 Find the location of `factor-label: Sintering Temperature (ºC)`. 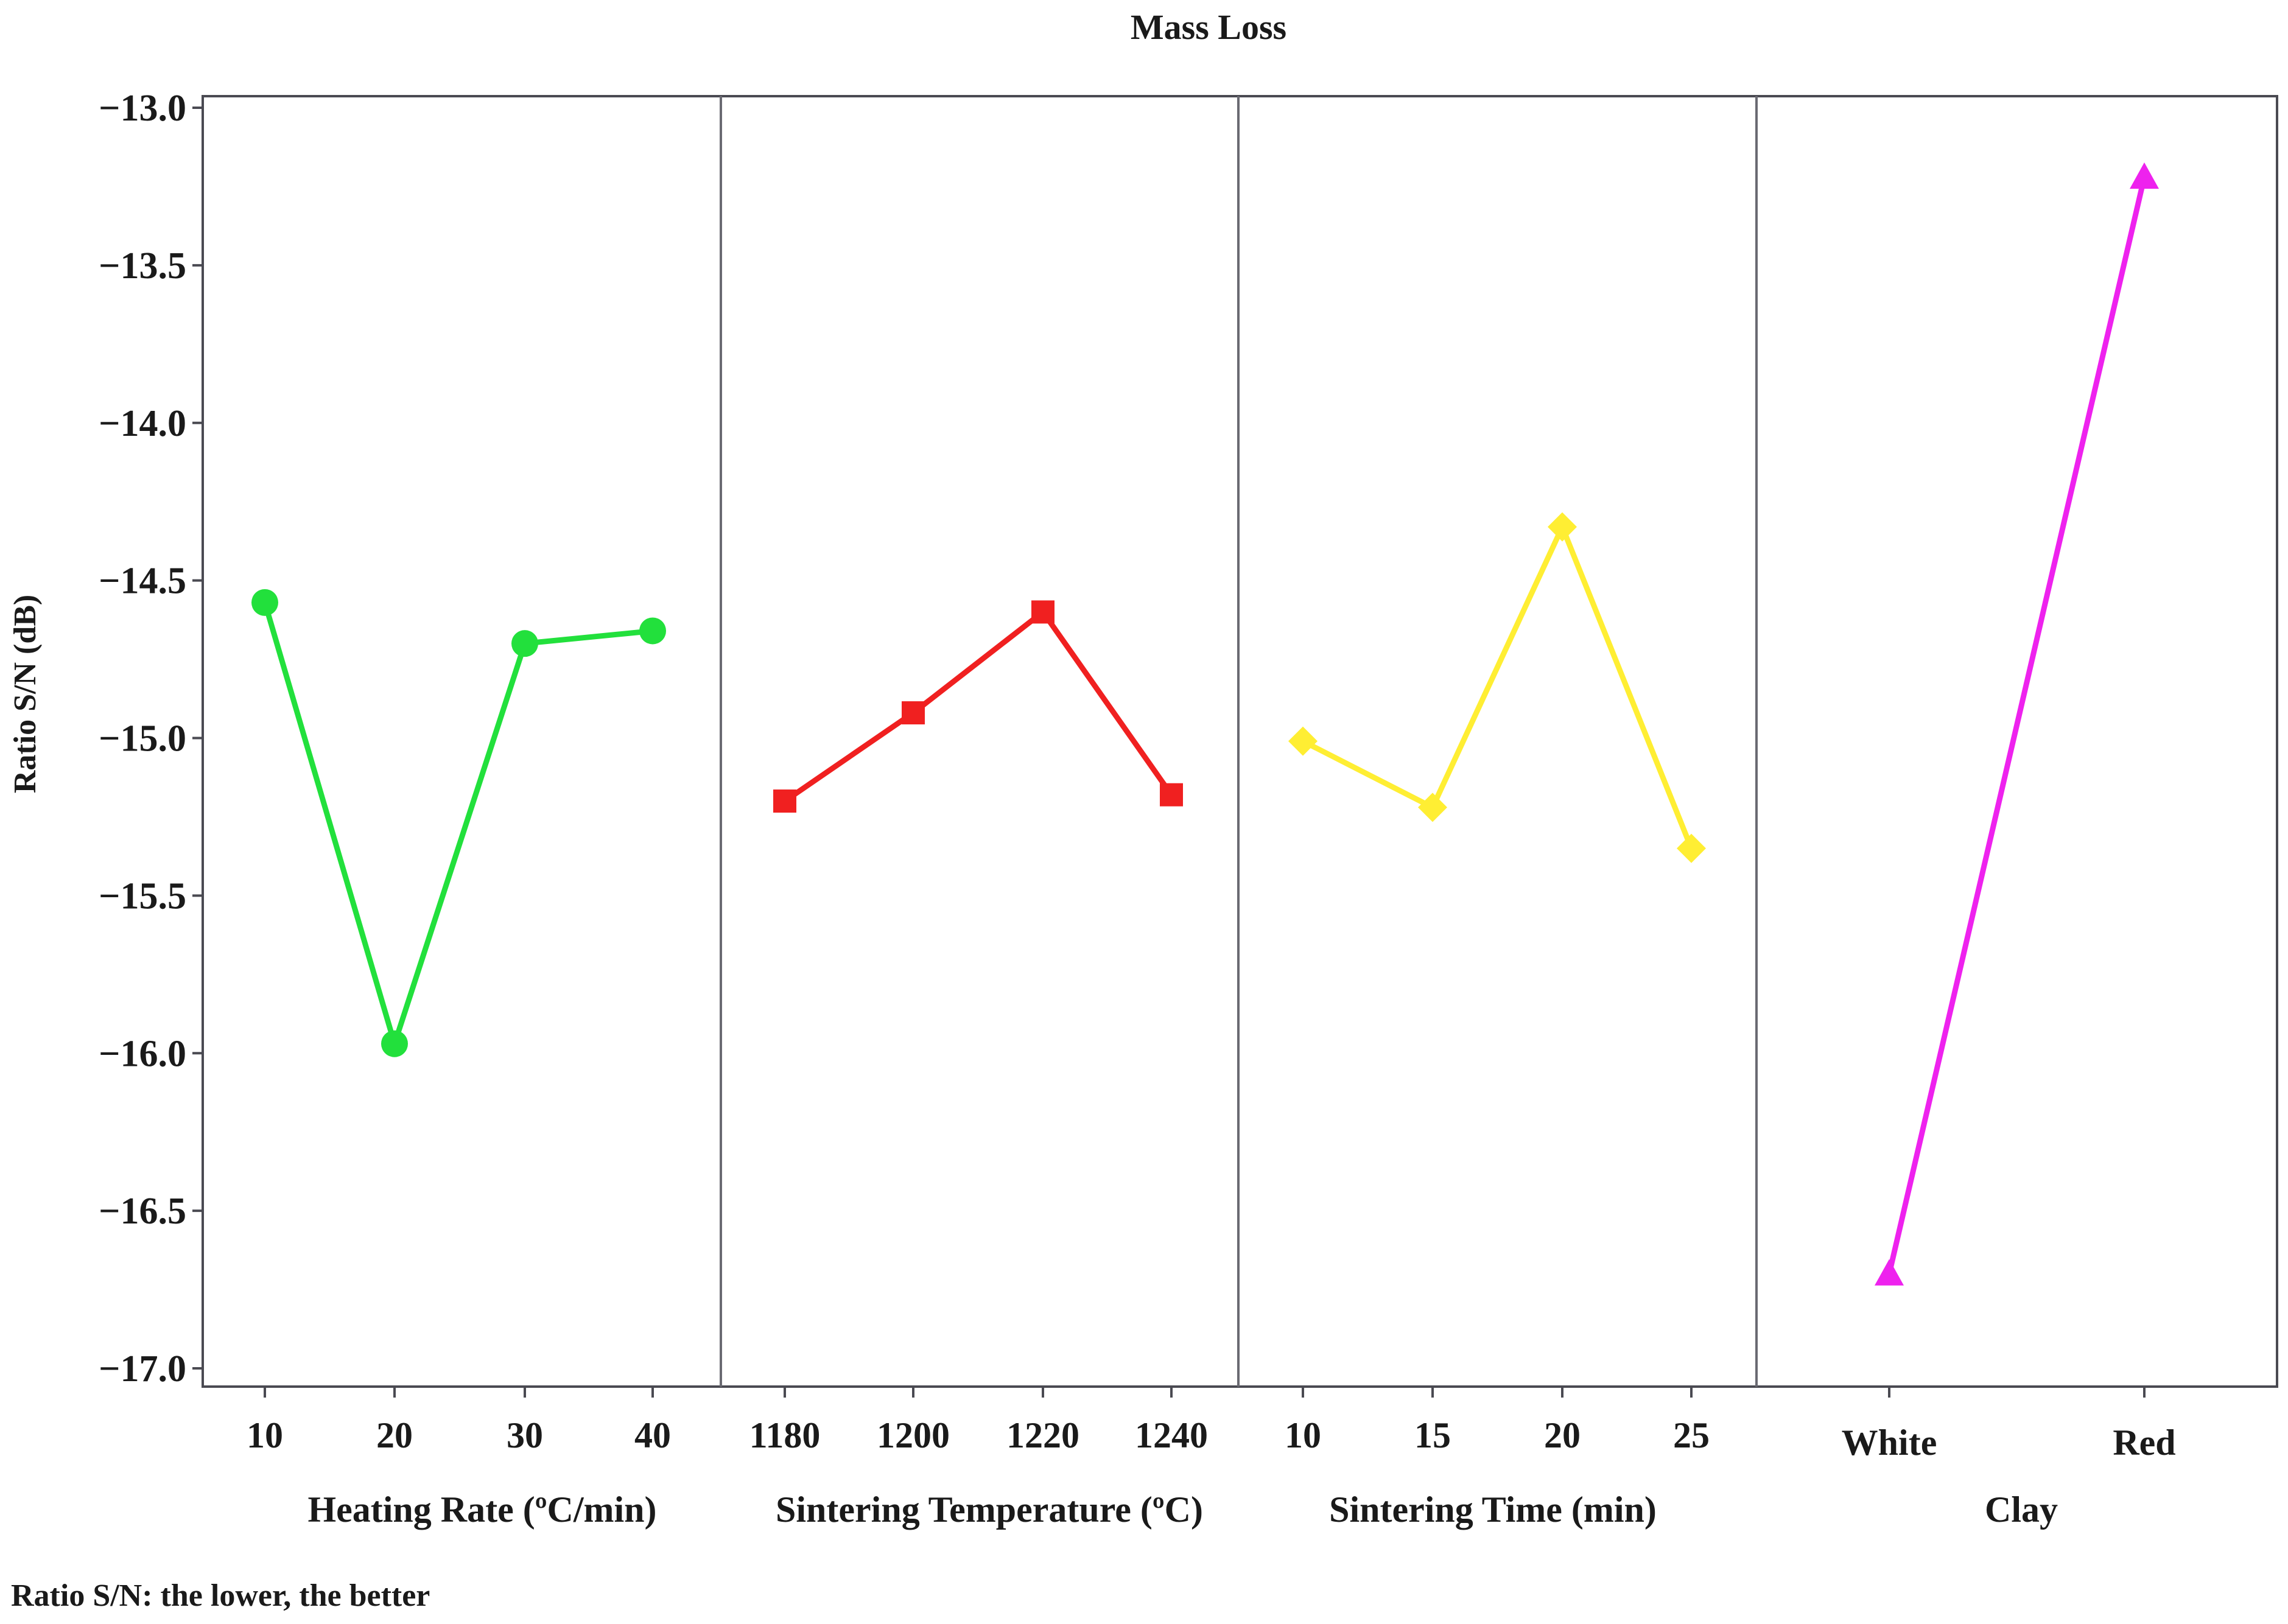

factor-label: Sintering Temperature (ºC) is located at coordinates (989, 1509).